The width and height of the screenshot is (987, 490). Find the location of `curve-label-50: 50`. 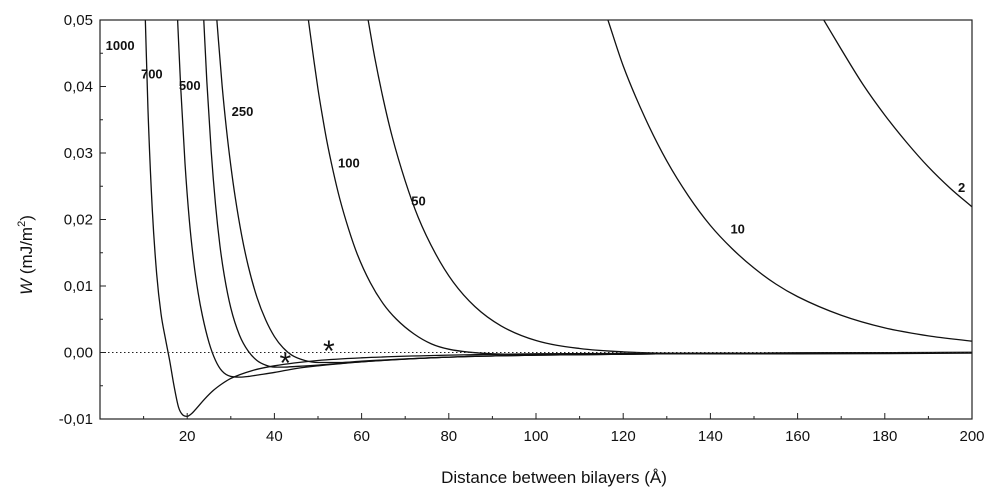

curve-label-50: 50 is located at coordinates (418, 201).